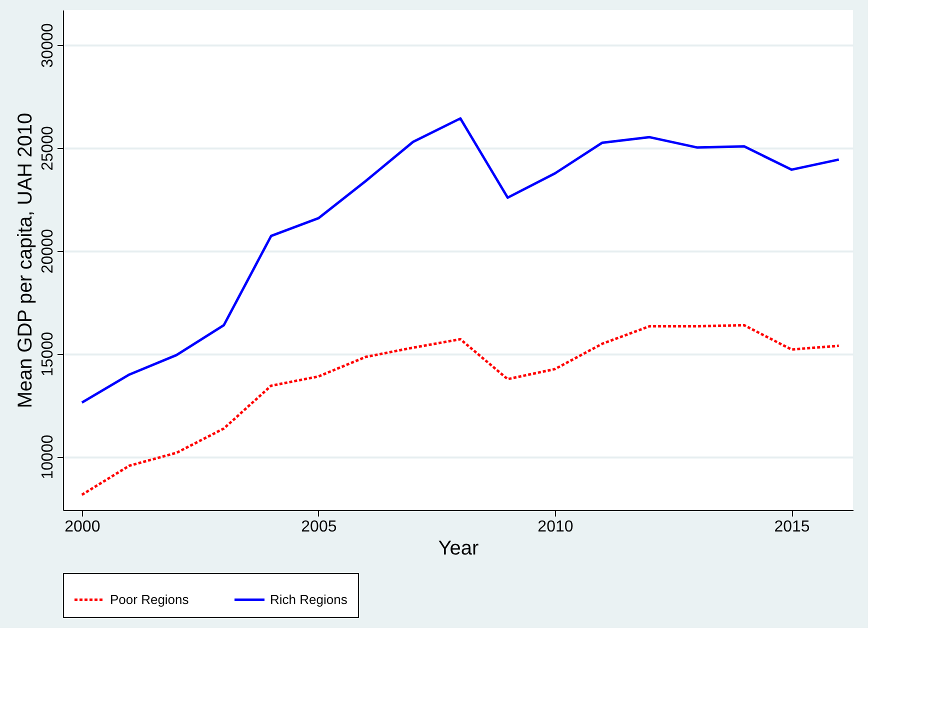 The image size is (945, 722). Describe the element at coordinates (25, 260) in the screenshot. I see `y-axis-title: Mean GDP per capita, UAH 2010` at that location.